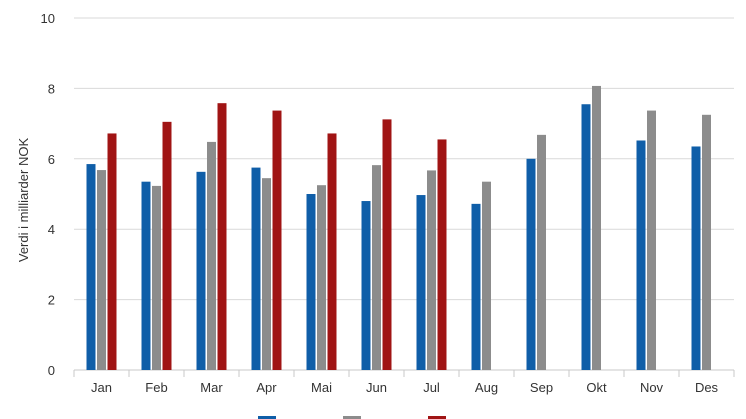 The width and height of the screenshot is (746, 419). I want to click on y-tick-label: 10, so click(48, 18).